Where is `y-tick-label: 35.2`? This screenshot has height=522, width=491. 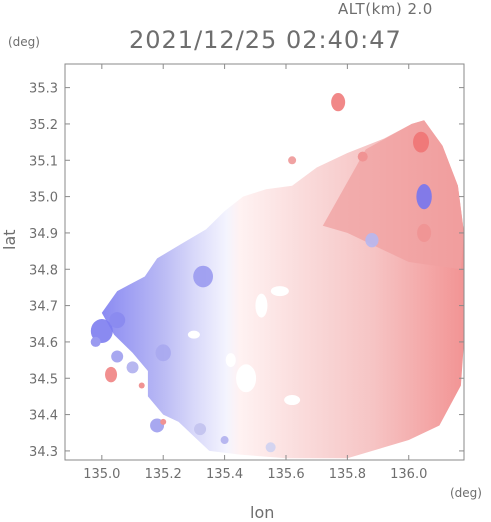
y-tick-label: 35.2 is located at coordinates (43, 125).